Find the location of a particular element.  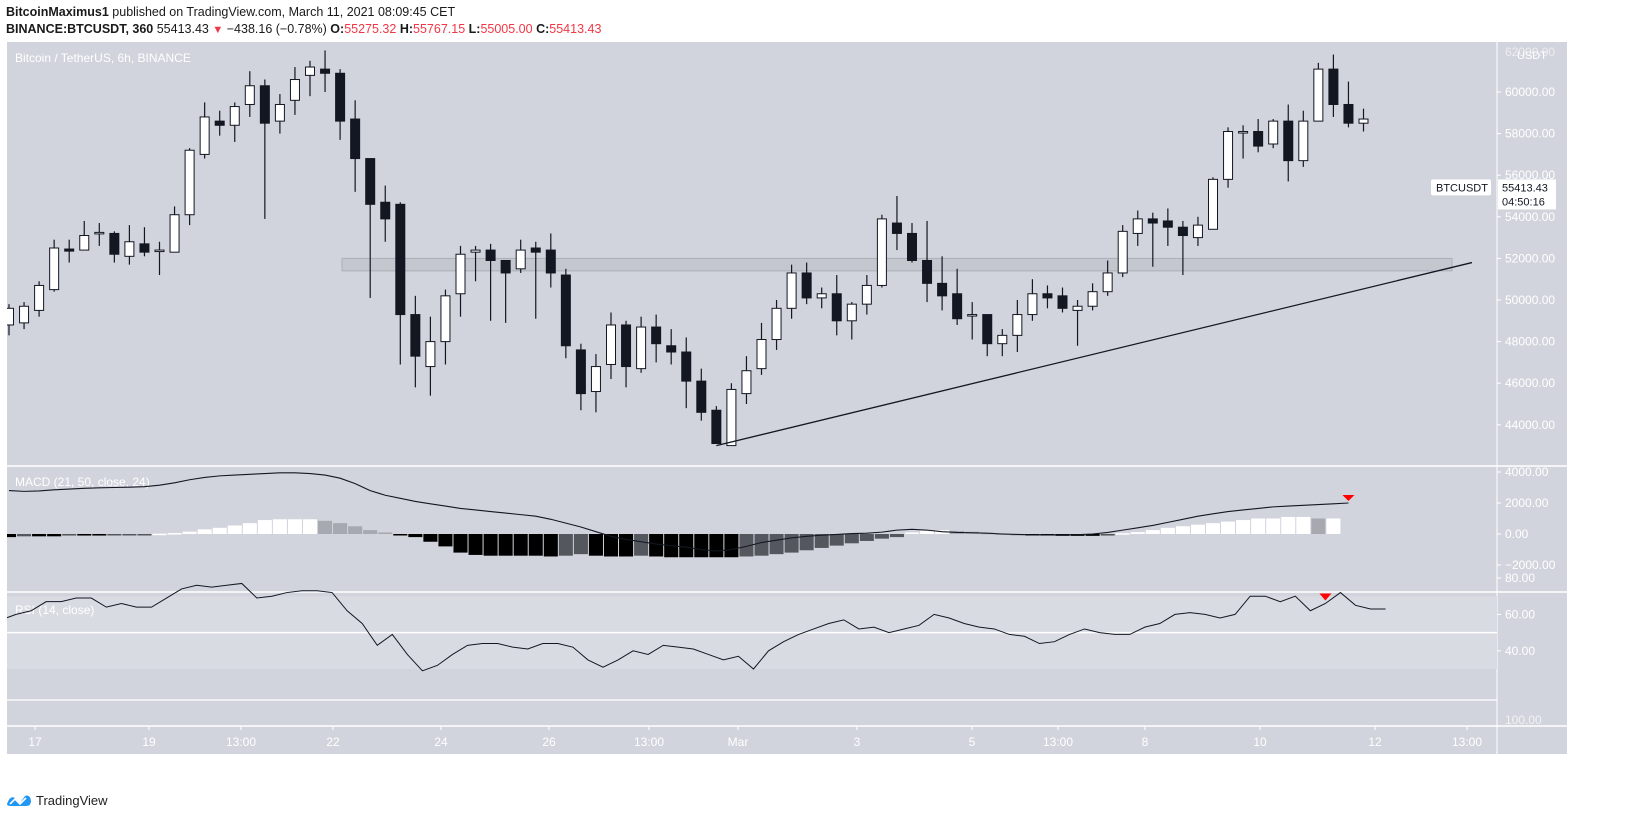

symbol-badge is located at coordinates (1461, 187).